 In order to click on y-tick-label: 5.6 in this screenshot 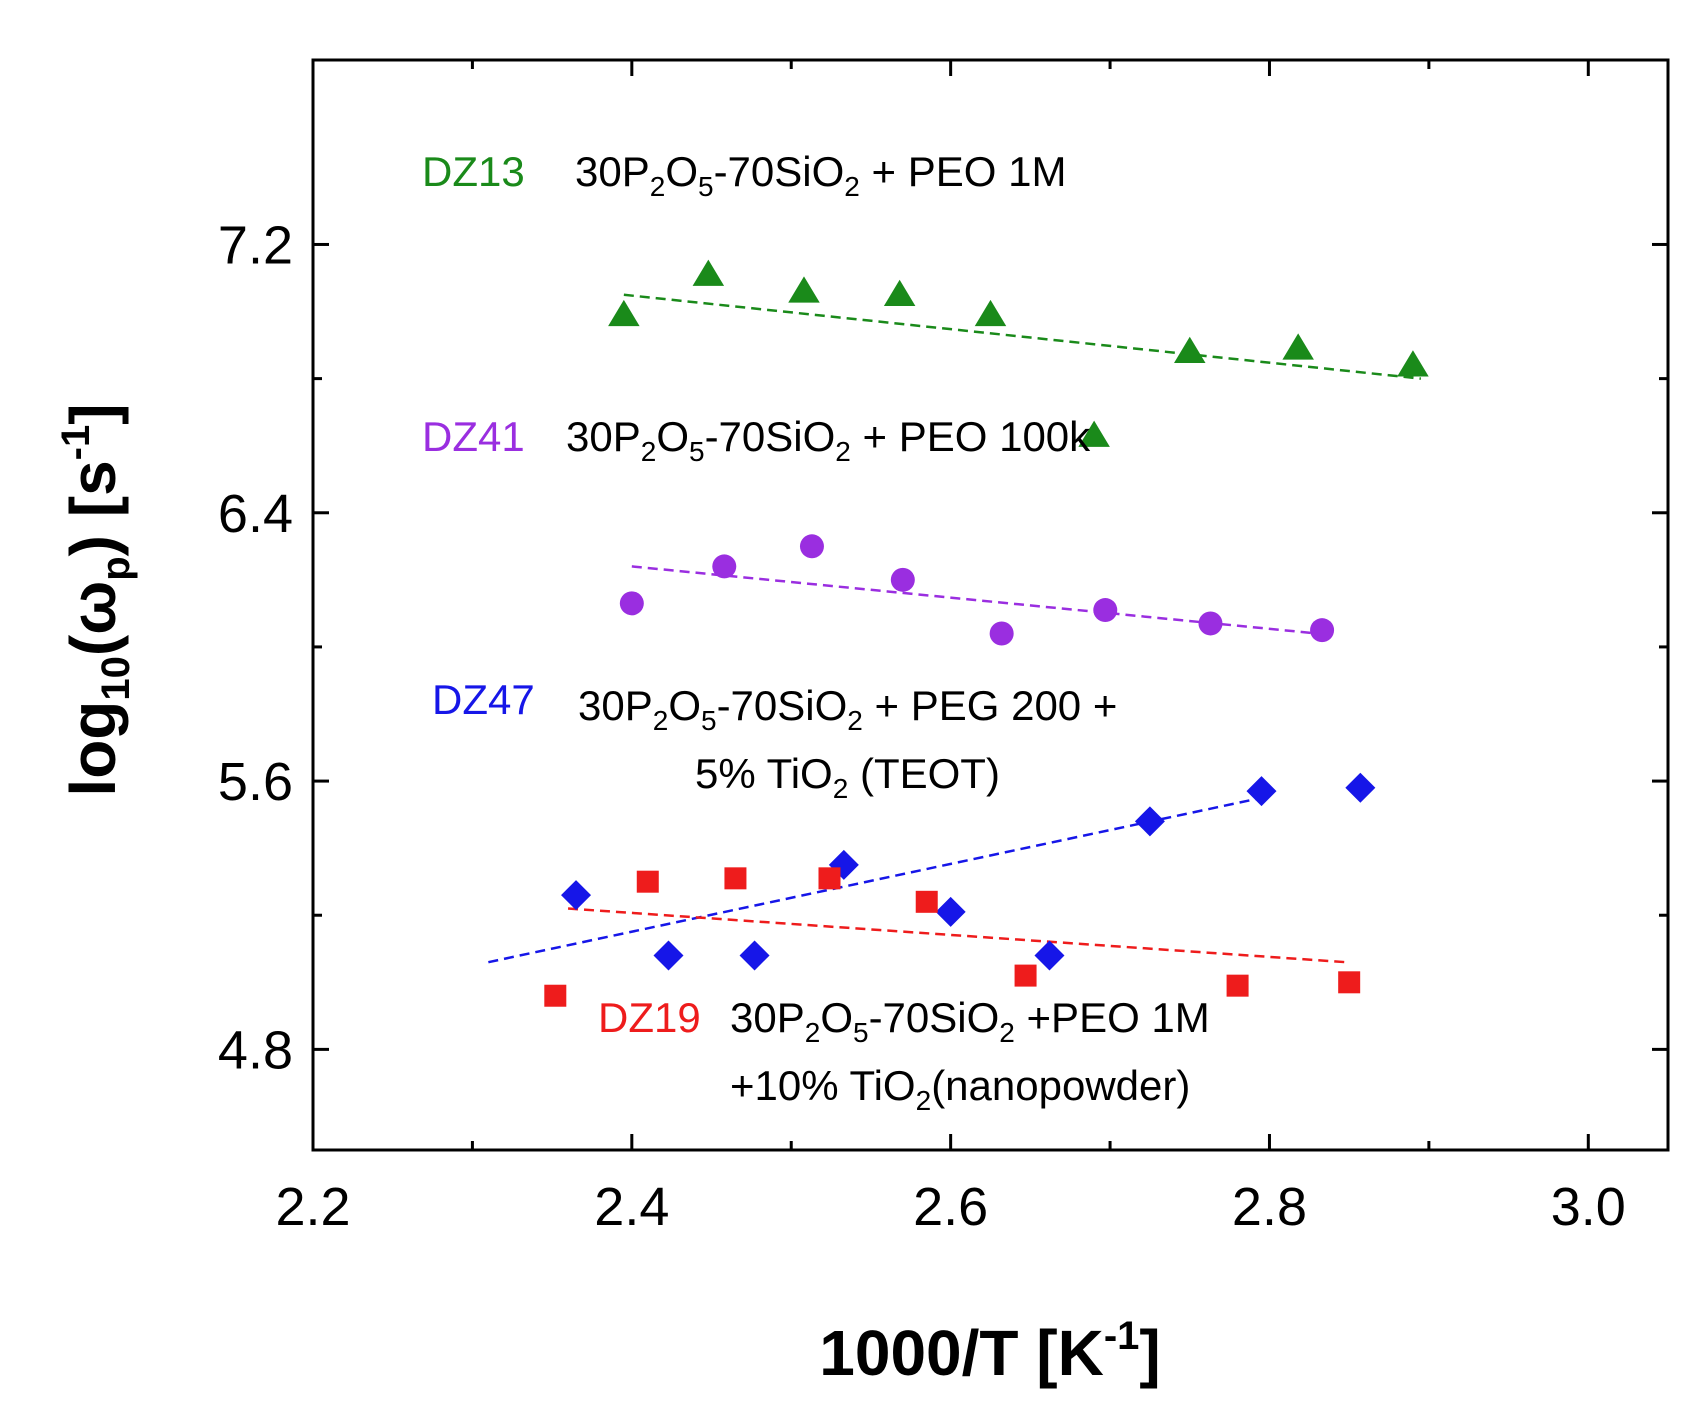, I will do `click(255, 782)`.